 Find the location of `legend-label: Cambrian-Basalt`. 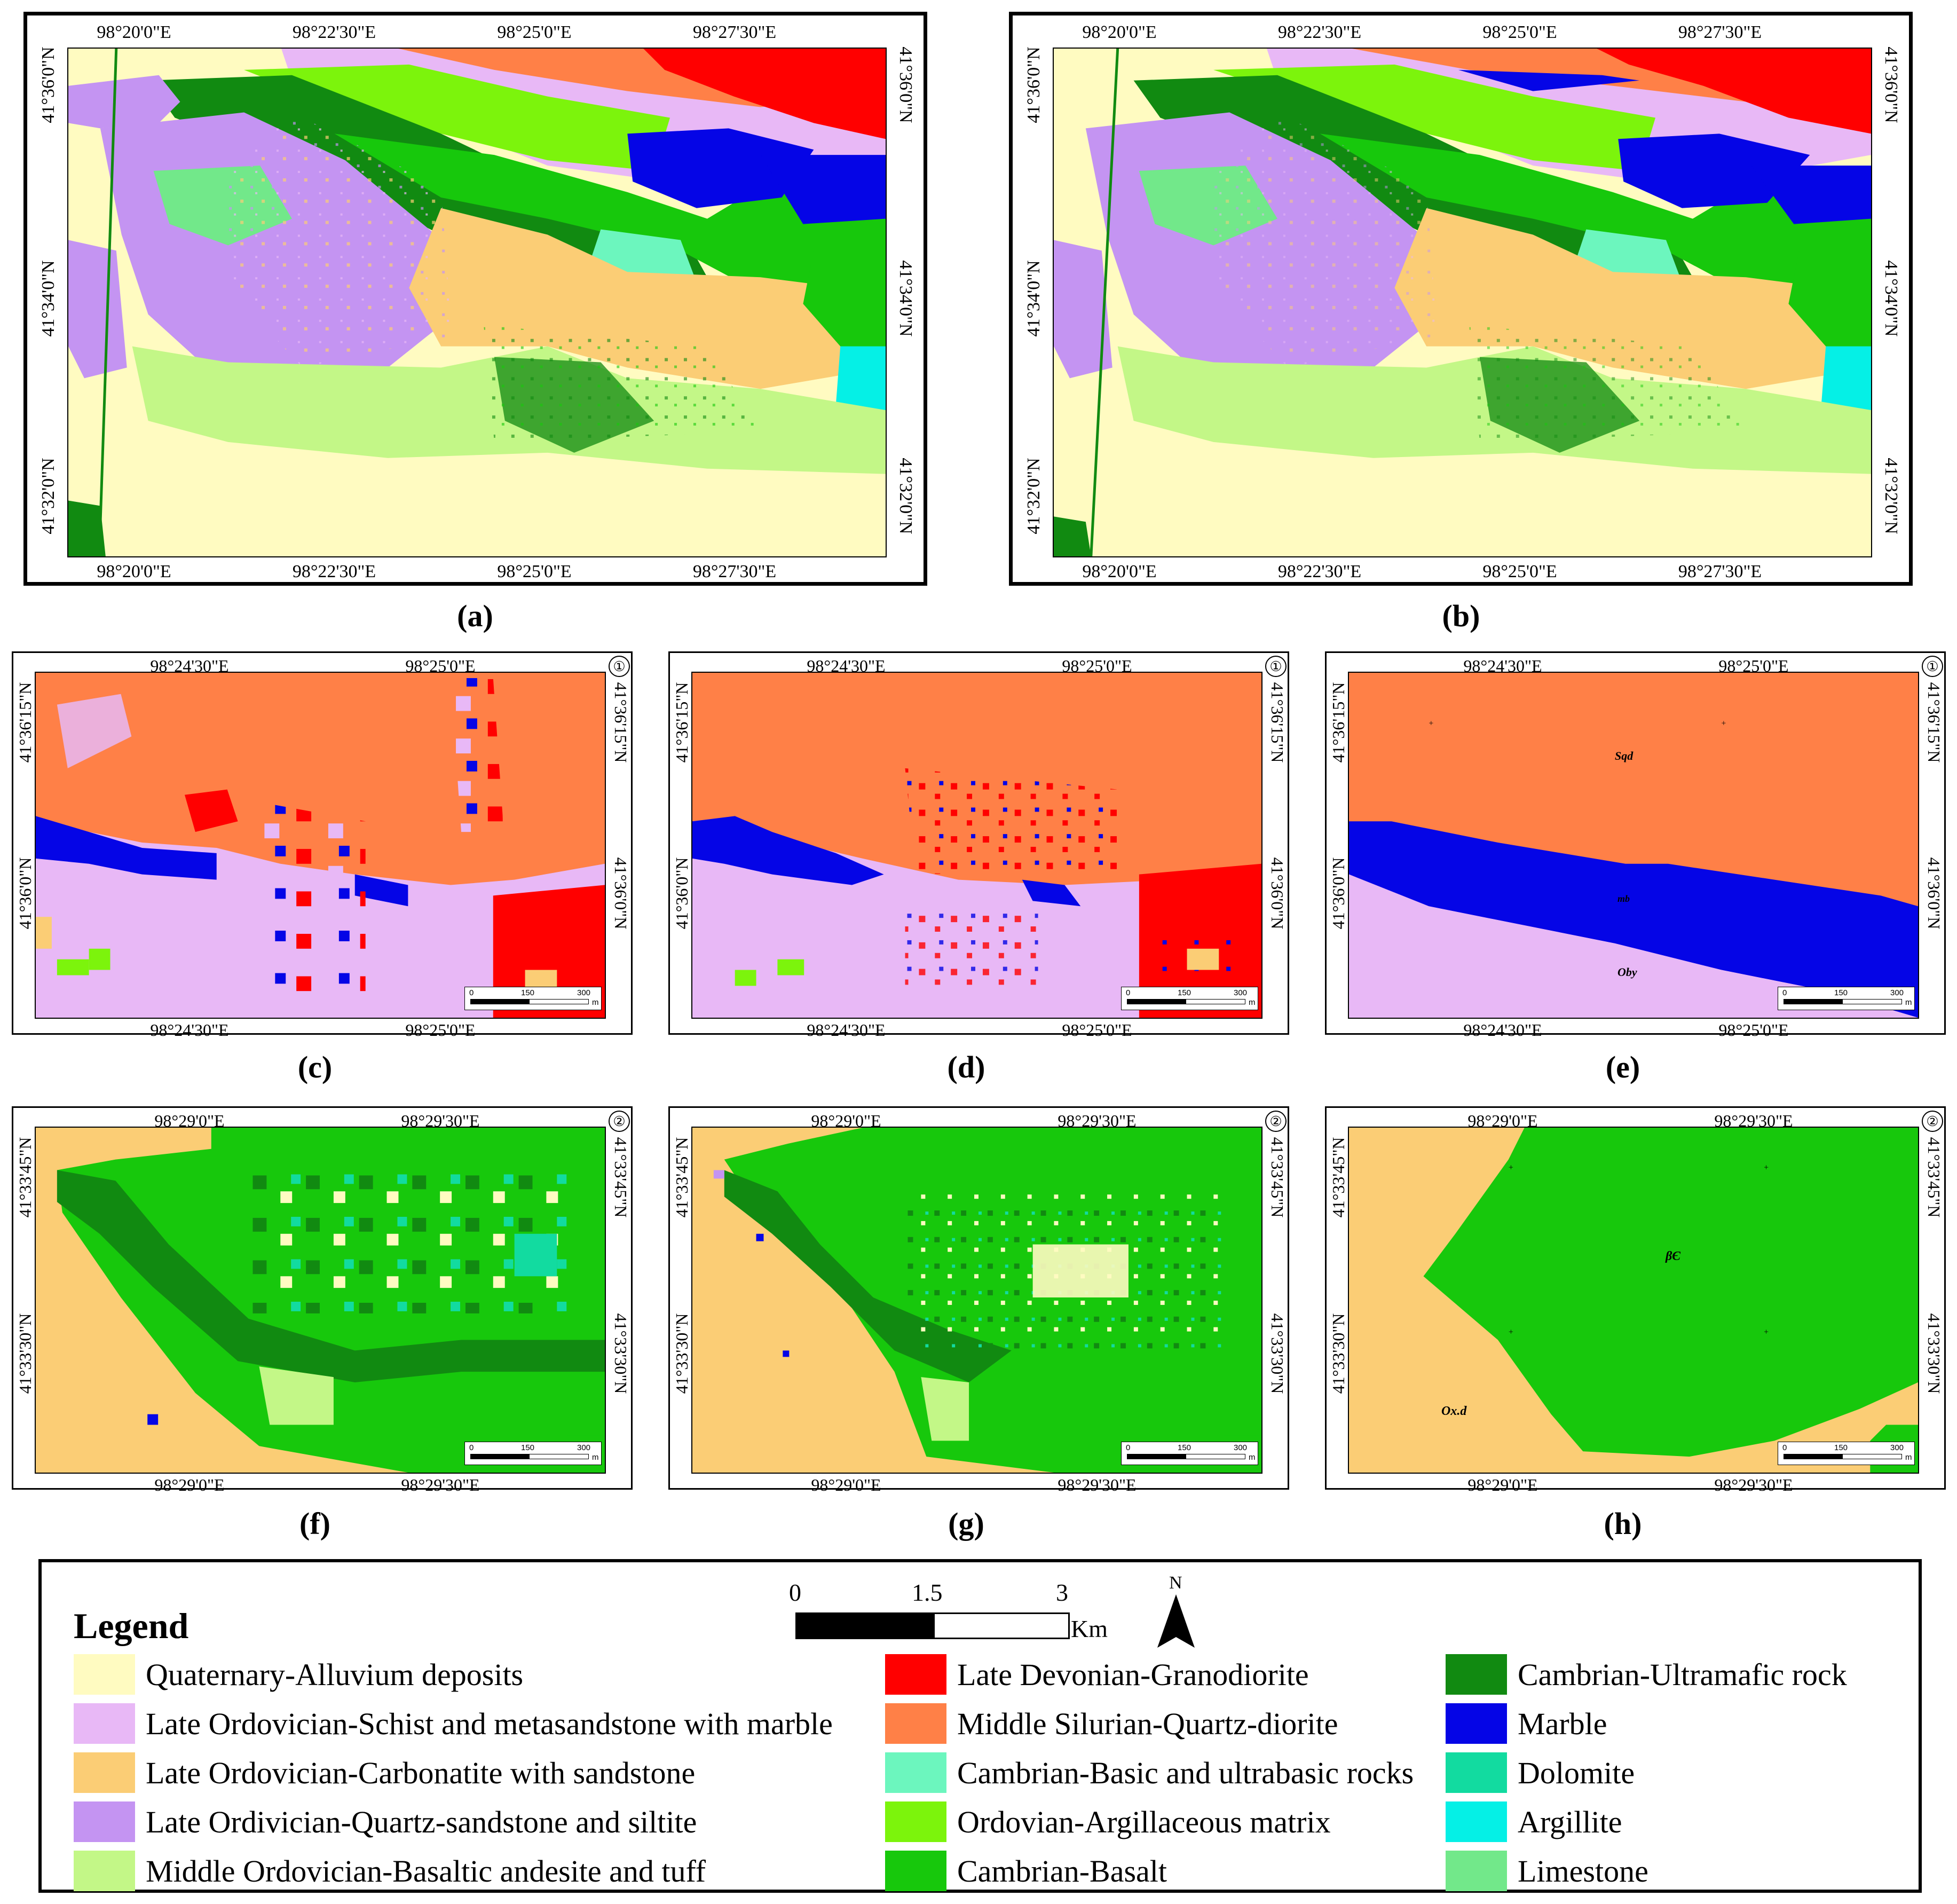

legend-label: Cambrian-Basalt is located at coordinates (1062, 1871).